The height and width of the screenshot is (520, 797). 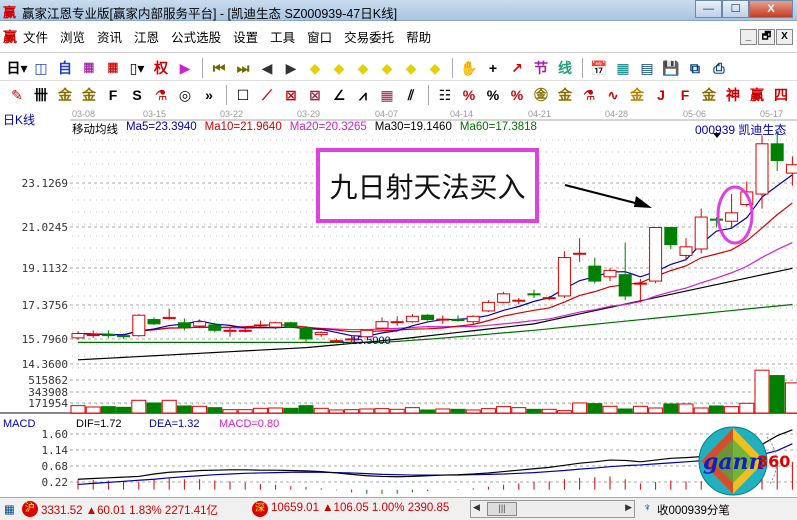 What do you see at coordinates (161, 94) in the screenshot?
I see `rocket-icon: ⚗` at bounding box center [161, 94].